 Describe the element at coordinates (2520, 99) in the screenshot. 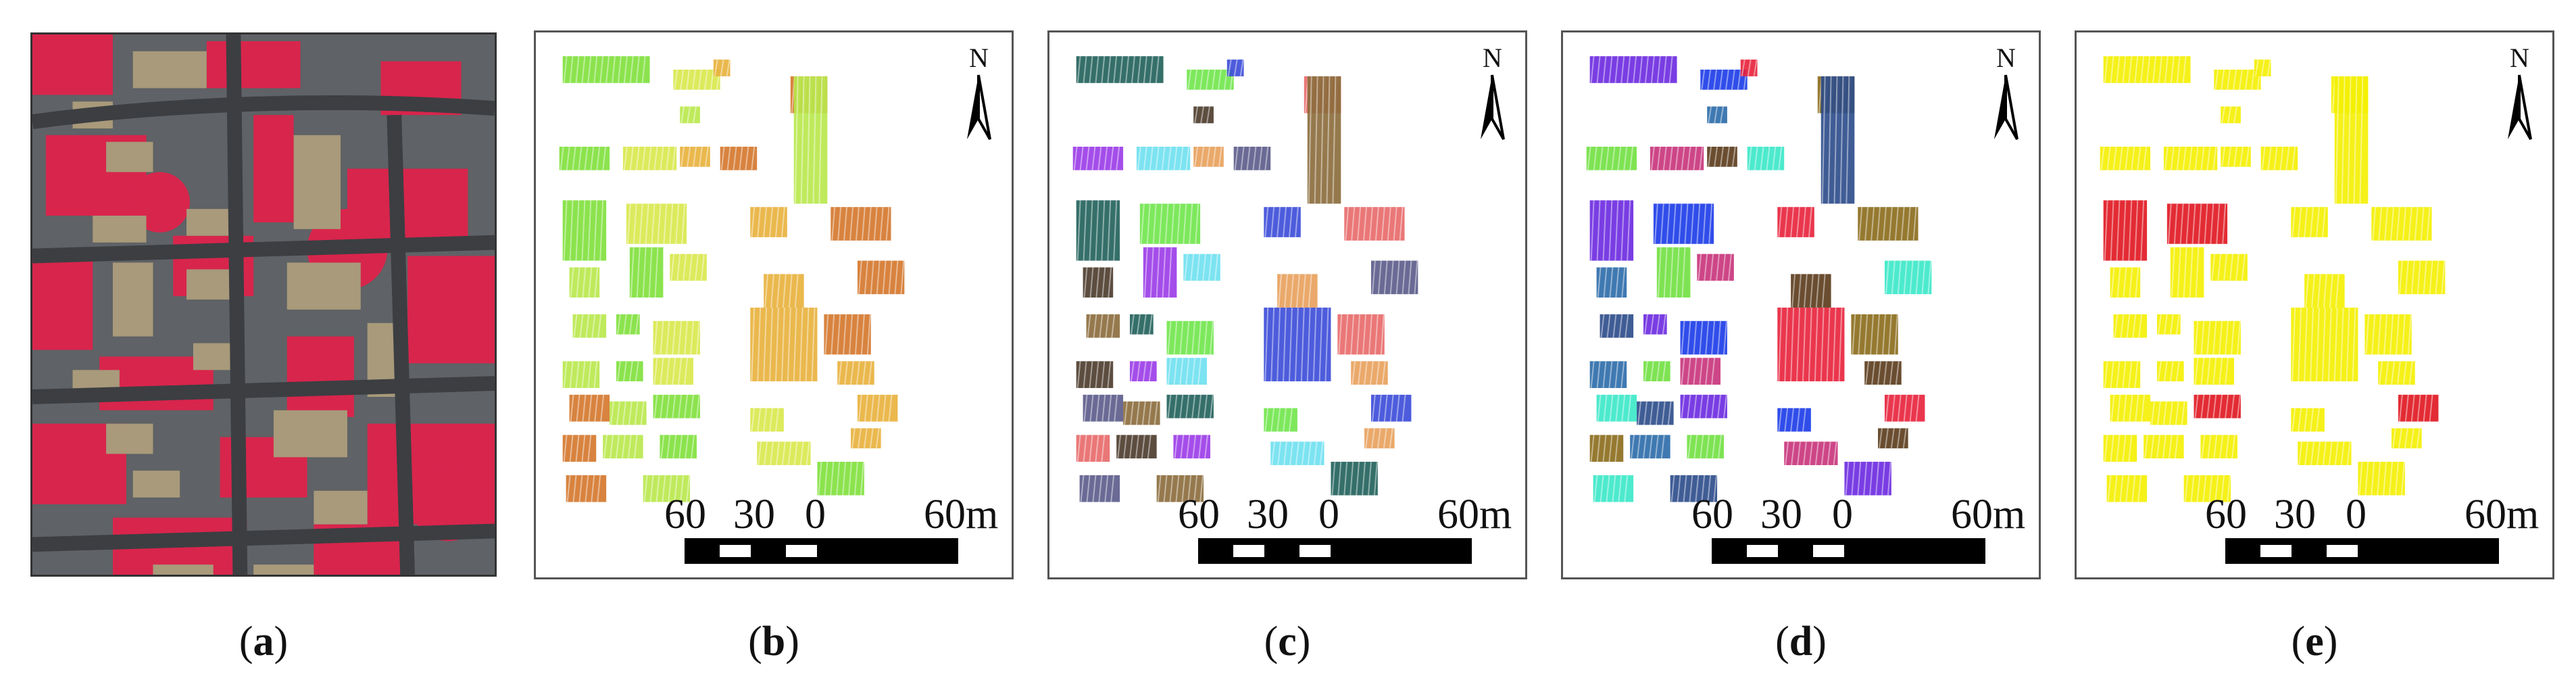

I see `north-arrow: N` at that location.